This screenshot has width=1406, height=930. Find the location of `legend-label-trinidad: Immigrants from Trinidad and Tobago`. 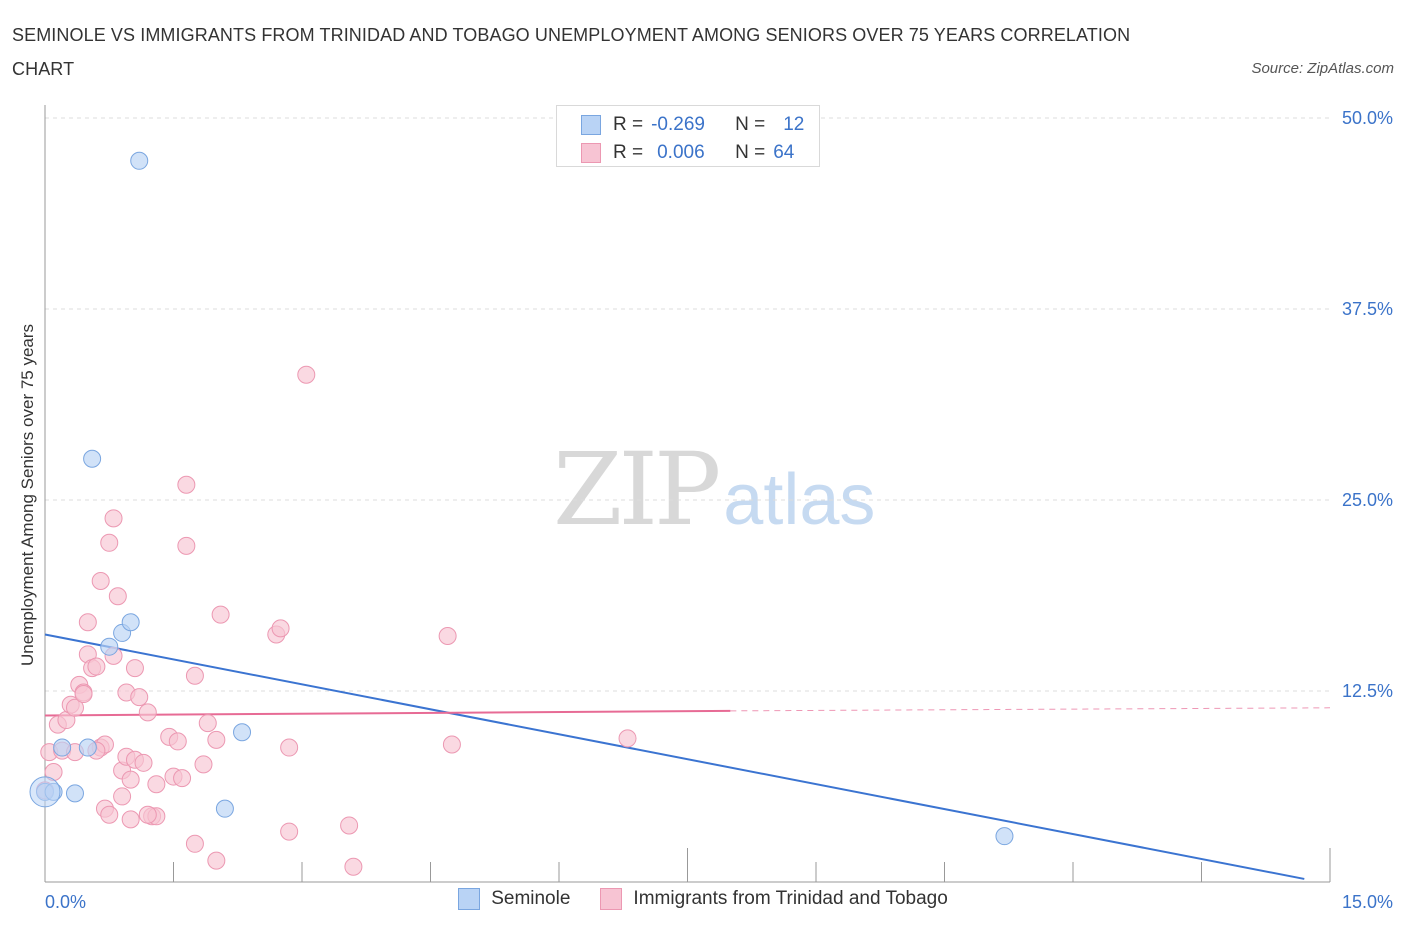

legend-label-trinidad: Immigrants from Trinidad and Tobago is located at coordinates (790, 898).